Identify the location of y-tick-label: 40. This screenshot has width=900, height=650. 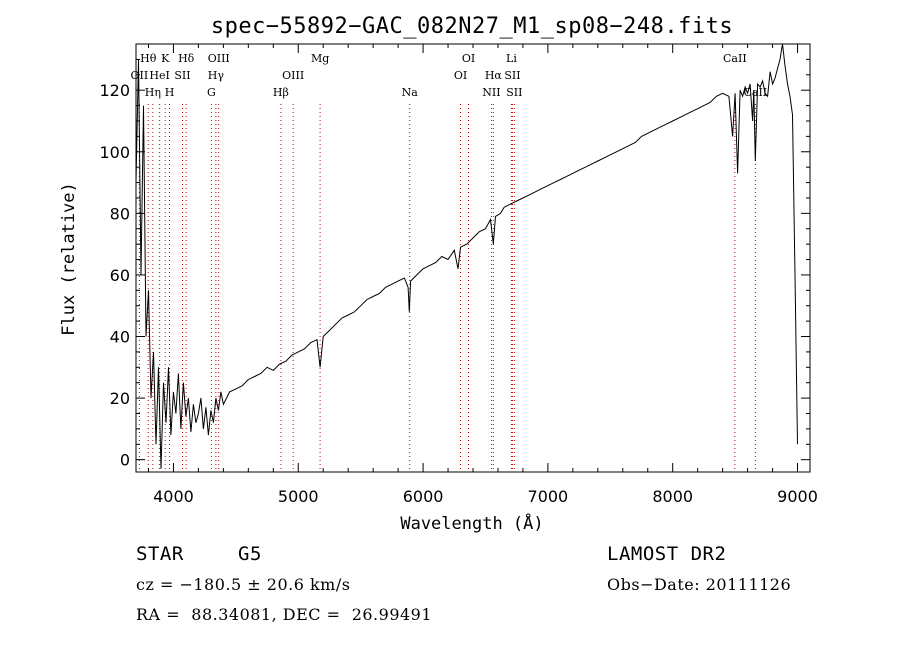
(120, 337).